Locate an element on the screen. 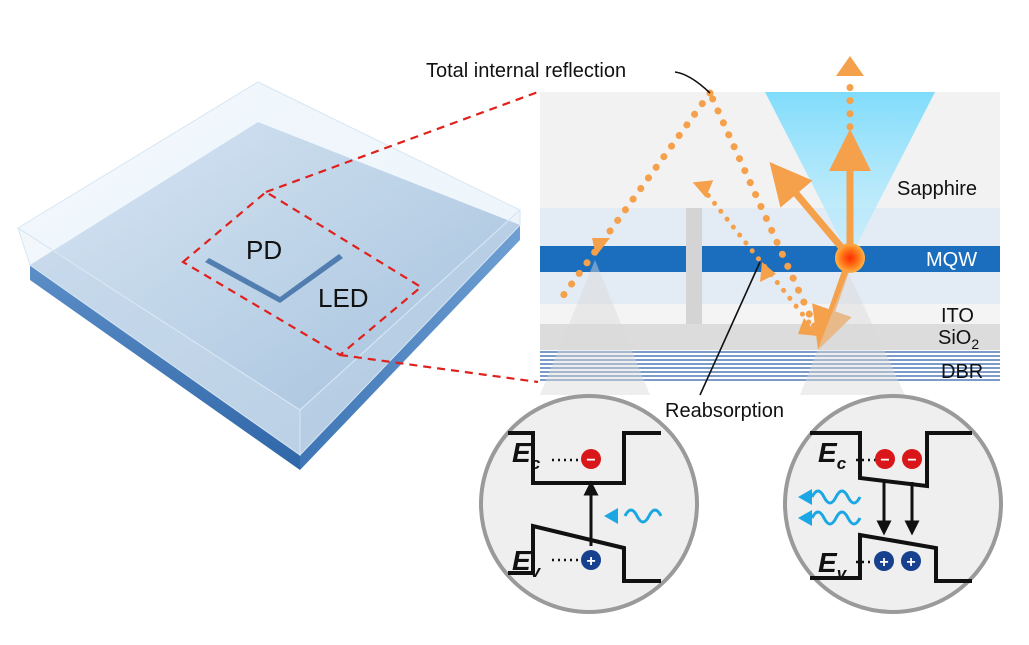  magnifier-cone-left is located at coordinates (595, 327).